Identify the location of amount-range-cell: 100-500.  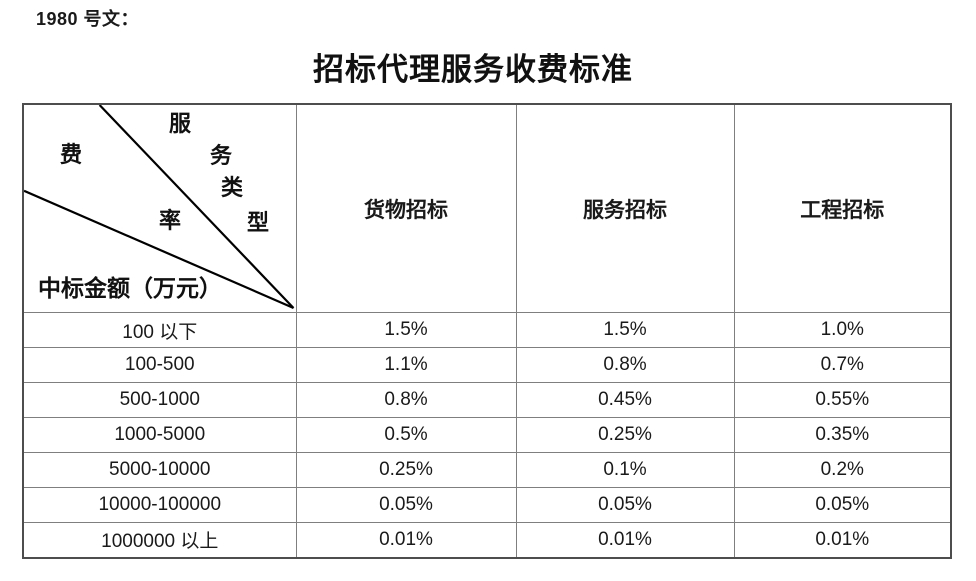
(159, 365).